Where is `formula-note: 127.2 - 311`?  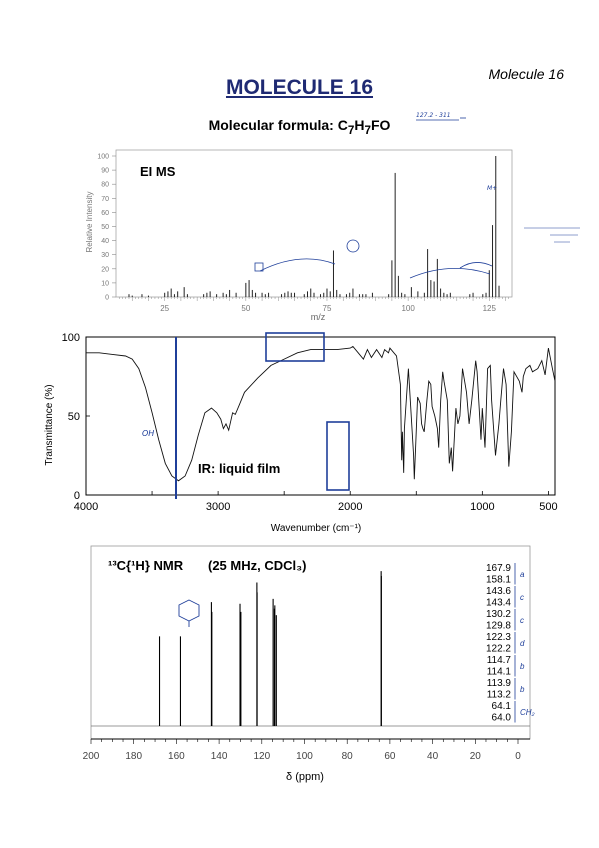 formula-note: 127.2 - 311 is located at coordinates (433, 115).